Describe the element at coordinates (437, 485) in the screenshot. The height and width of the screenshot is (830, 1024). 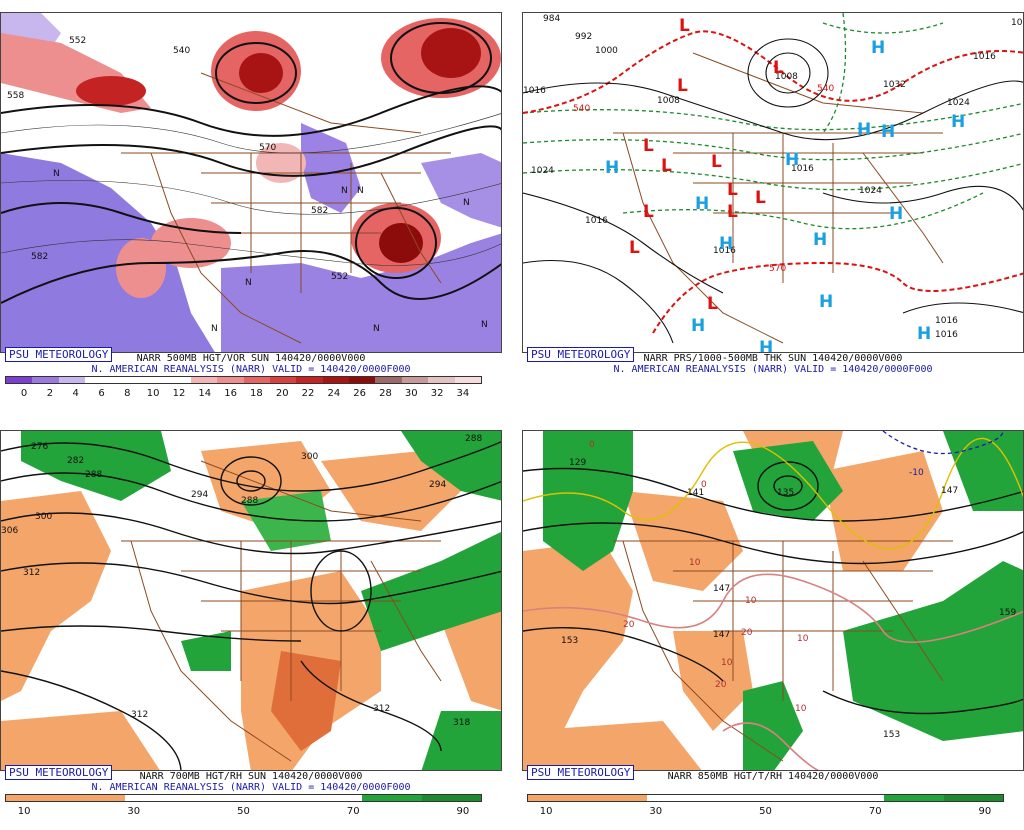
I see `contour-label: 294` at that location.